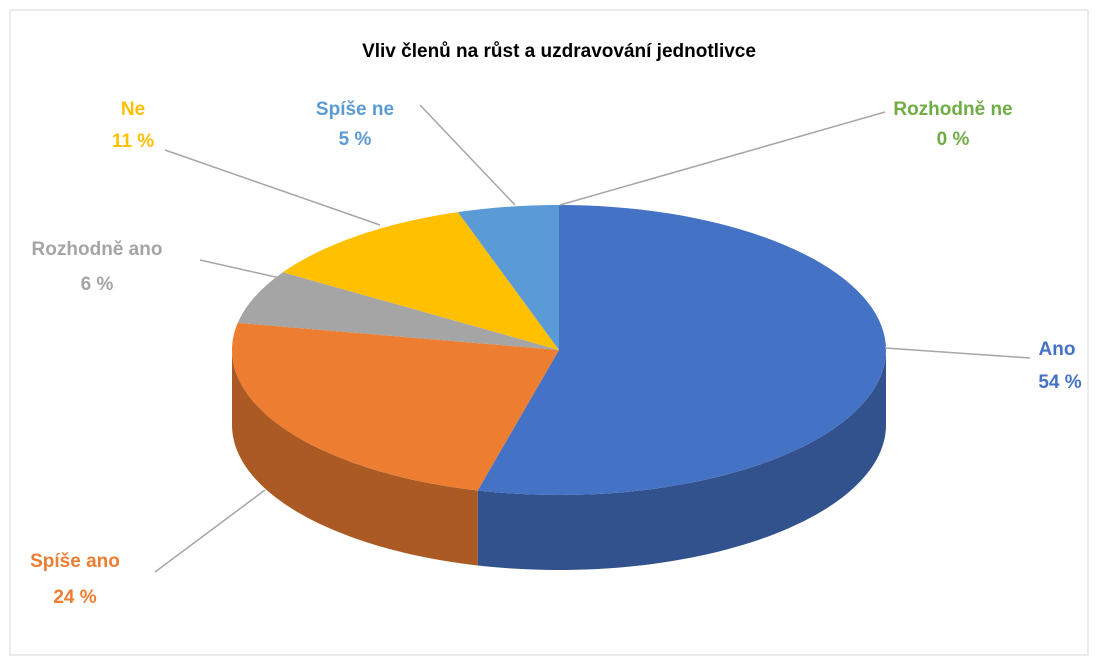 Image resolution: width=1098 pixels, height=667 pixels. I want to click on data-label-value: 6 %, so click(97, 284).